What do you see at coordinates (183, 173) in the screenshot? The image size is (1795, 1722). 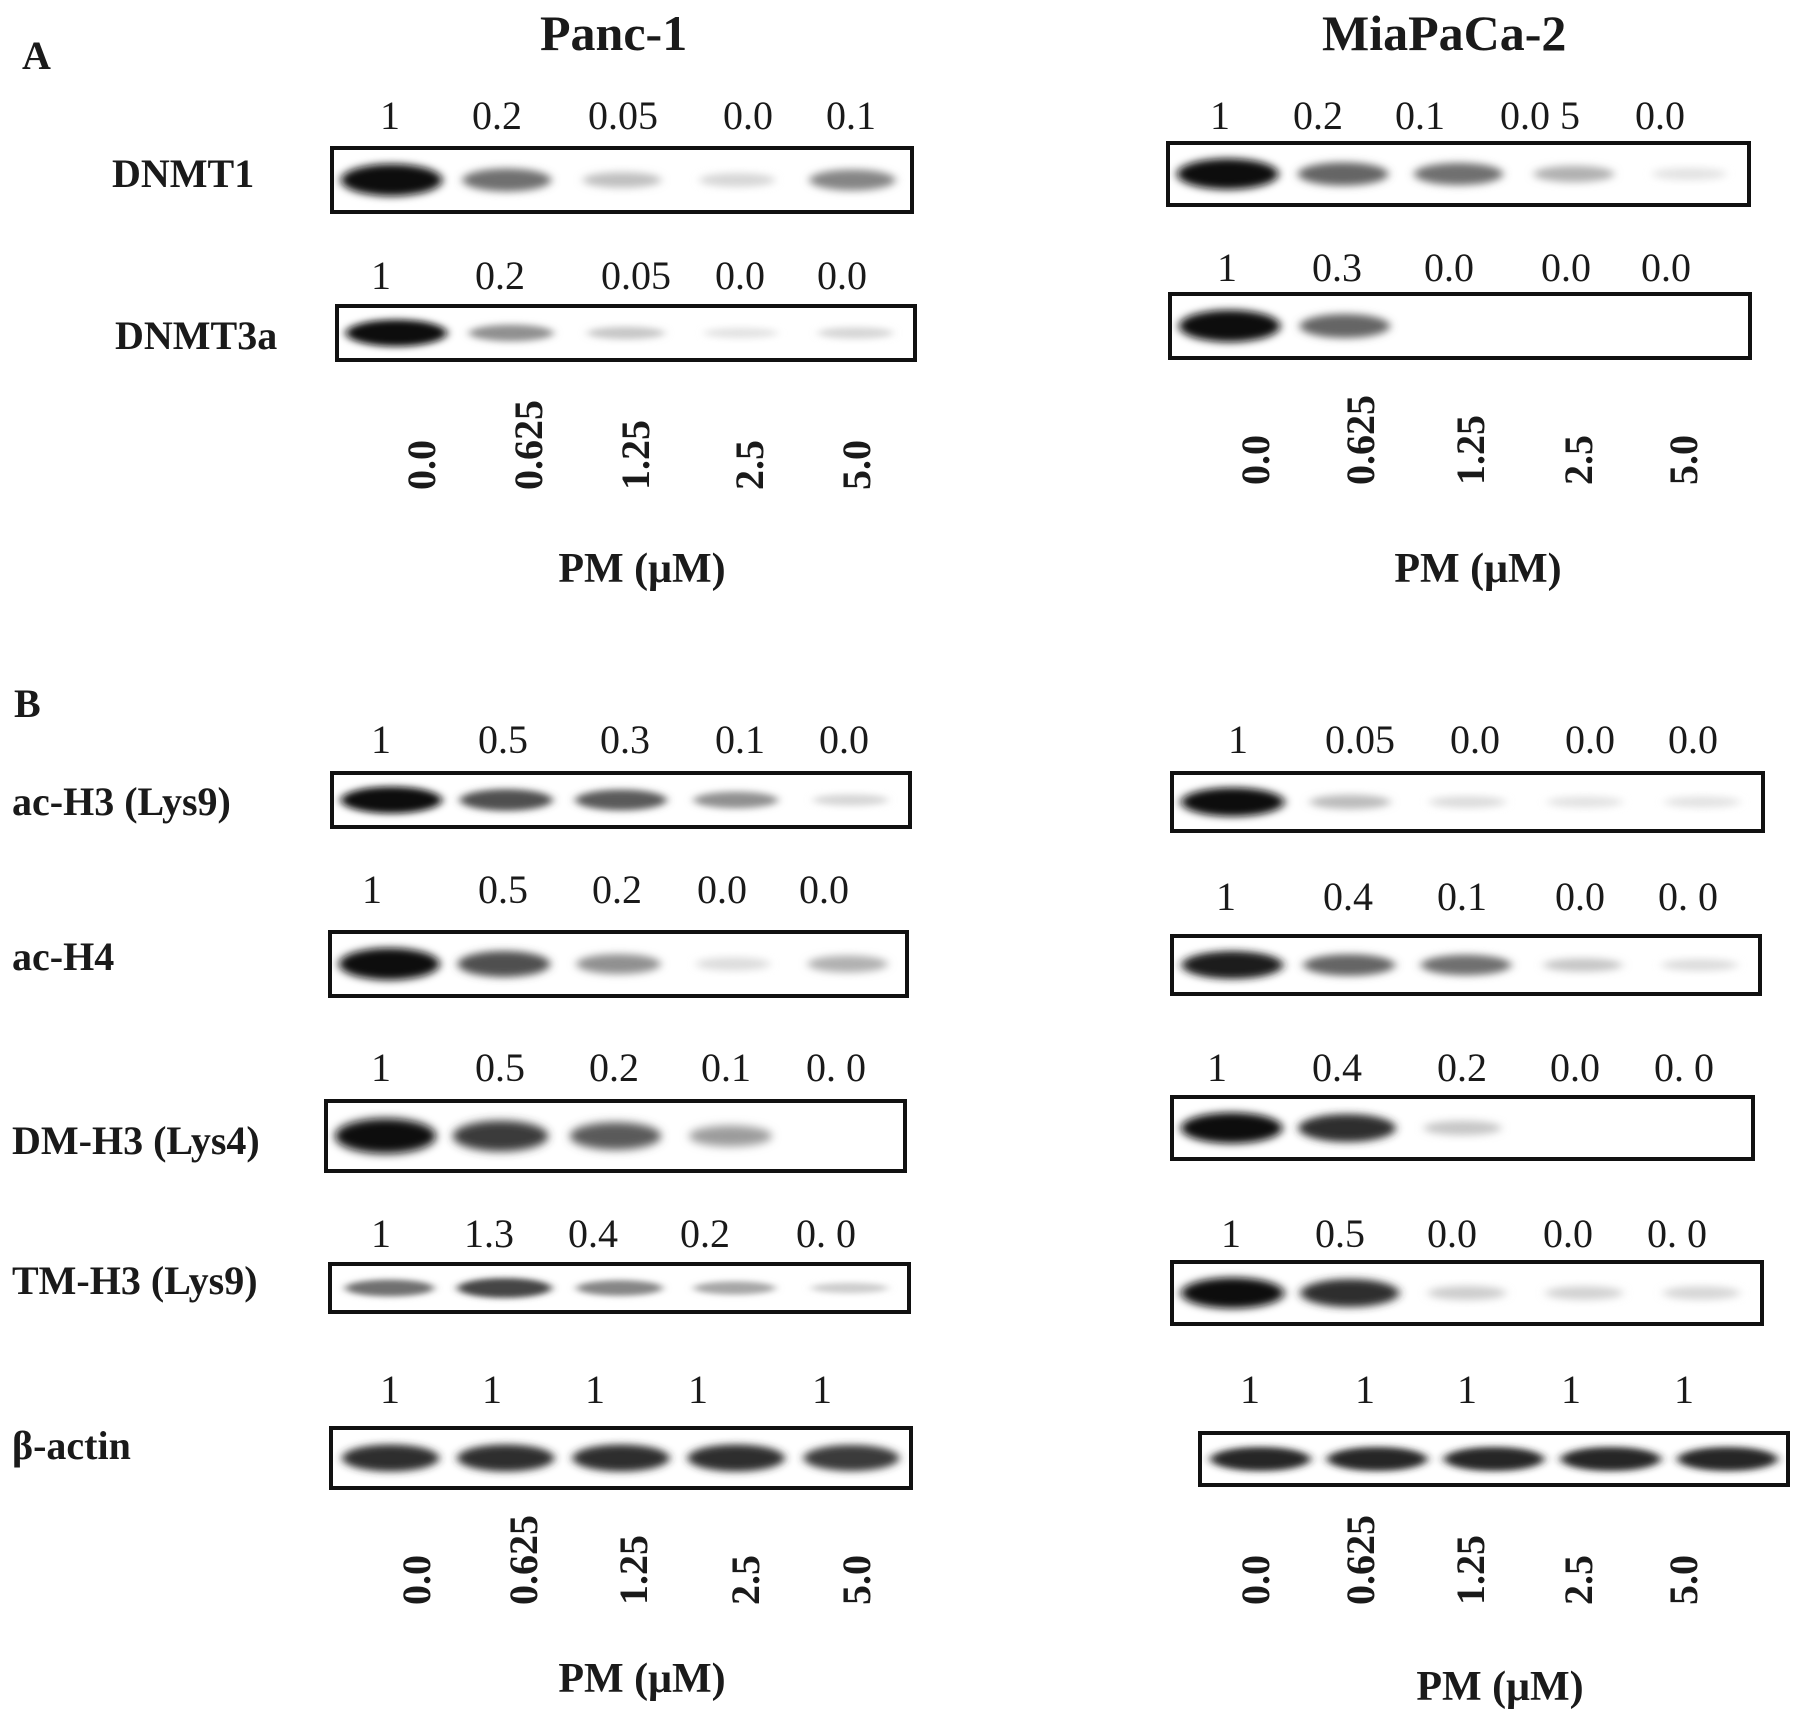 I see `protein-label-dnmt1: DNMT1` at bounding box center [183, 173].